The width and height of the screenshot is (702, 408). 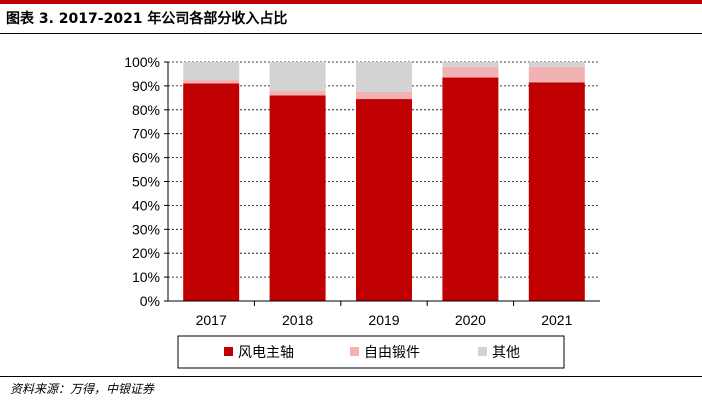 I want to click on legend-swatch-free-forging, so click(x=354, y=351).